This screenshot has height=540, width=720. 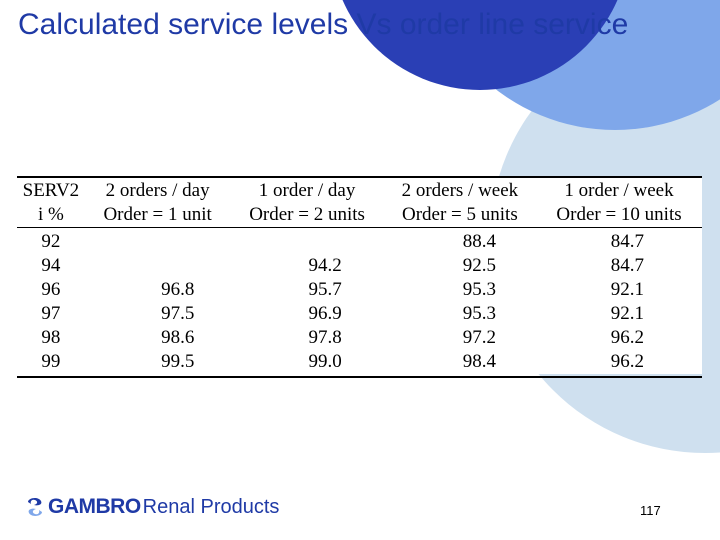 What do you see at coordinates (325, 265) in the screenshot?
I see `table-cell: 94.2` at bounding box center [325, 265].